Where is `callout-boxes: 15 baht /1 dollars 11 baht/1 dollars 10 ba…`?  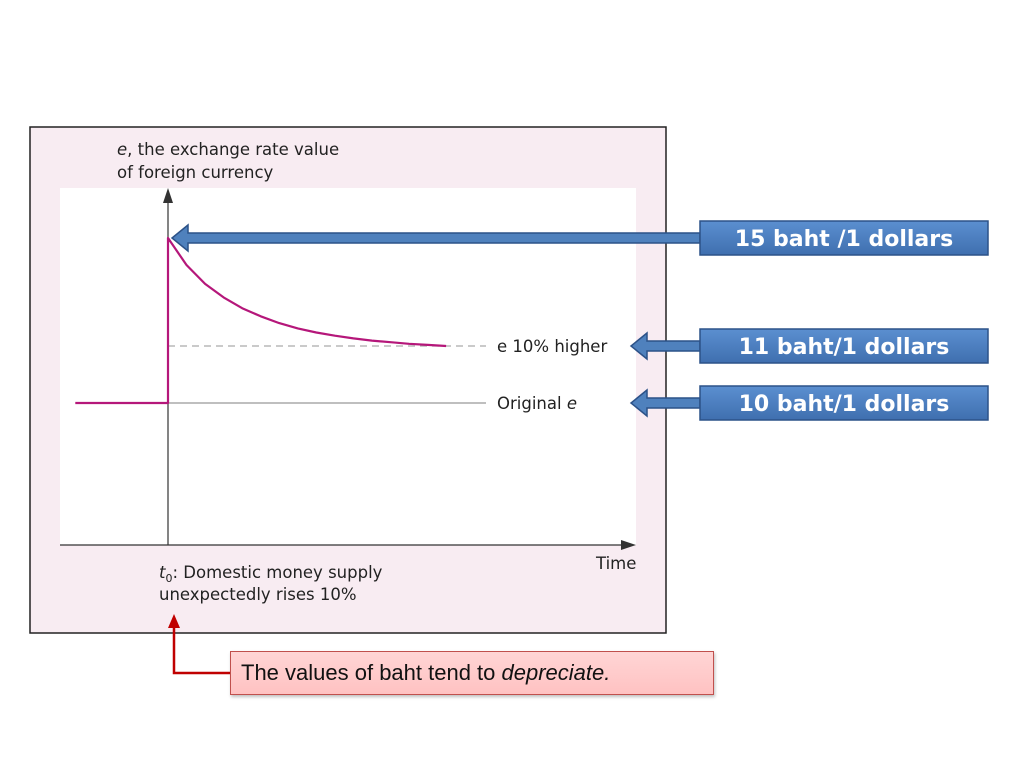
callout-boxes: 15 baht /1 dollars 11 baht/1 dollars 10 ba… is located at coordinates (844, 320).